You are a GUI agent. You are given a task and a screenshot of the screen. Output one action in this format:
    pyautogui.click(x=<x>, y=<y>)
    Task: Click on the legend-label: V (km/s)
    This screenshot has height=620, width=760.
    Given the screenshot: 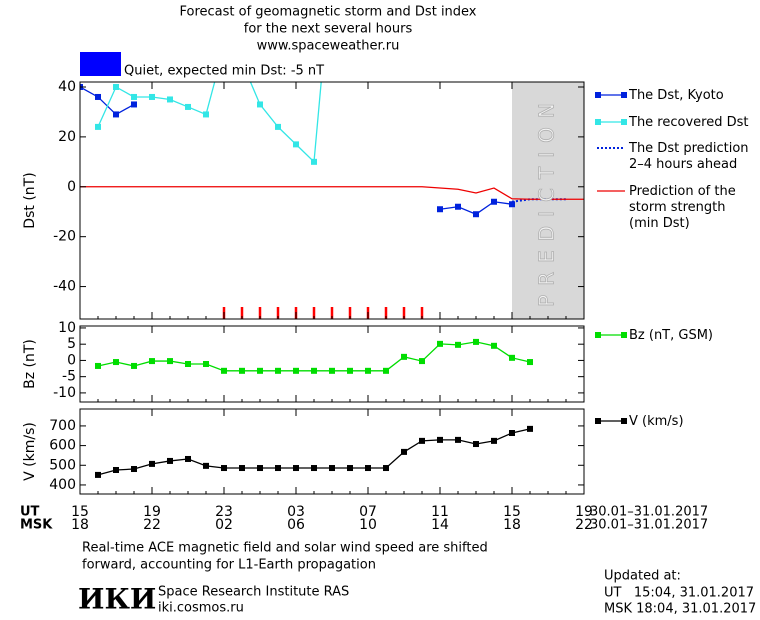 What is the action you would take?
    pyautogui.click(x=656, y=421)
    